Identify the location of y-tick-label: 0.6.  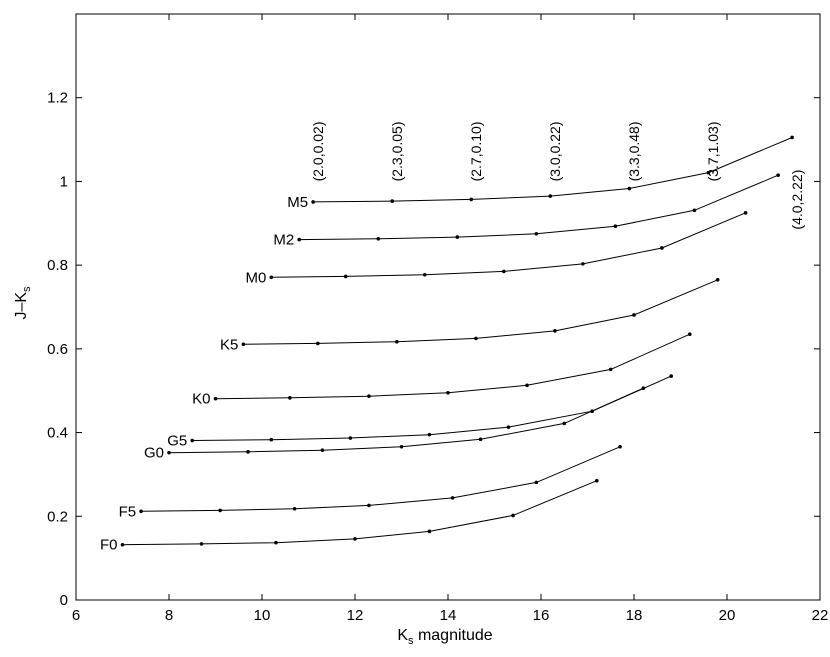
(57, 349).